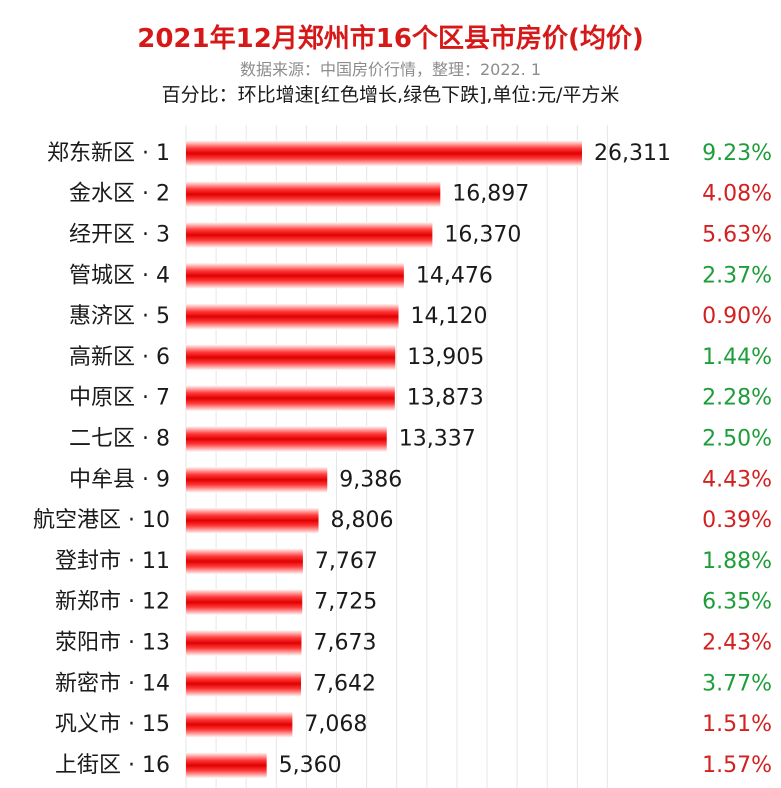 This screenshot has height=788, width=781. What do you see at coordinates (119, 275) in the screenshot?
I see `category-label: 管城区 · 4` at bounding box center [119, 275].